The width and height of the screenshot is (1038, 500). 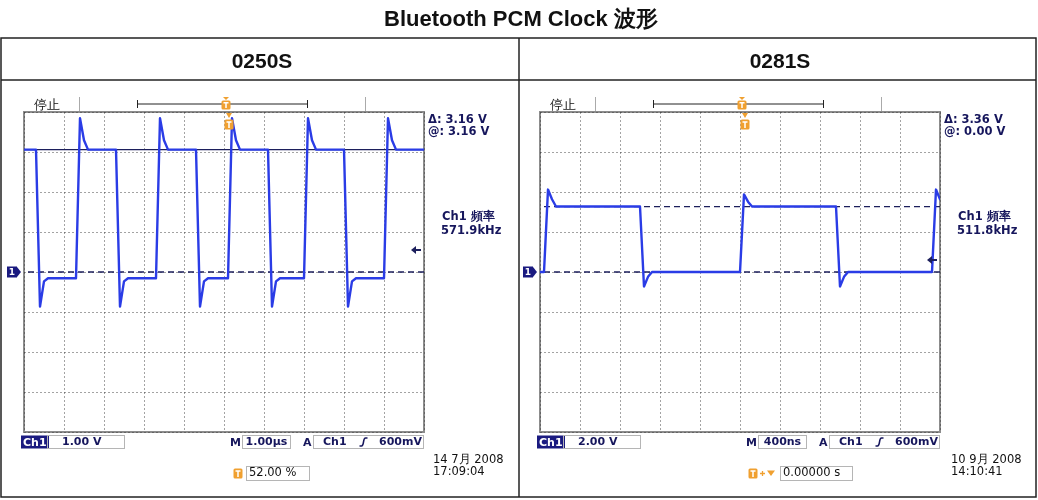 I want to click on text: 571.9kHz, so click(x=471, y=229).